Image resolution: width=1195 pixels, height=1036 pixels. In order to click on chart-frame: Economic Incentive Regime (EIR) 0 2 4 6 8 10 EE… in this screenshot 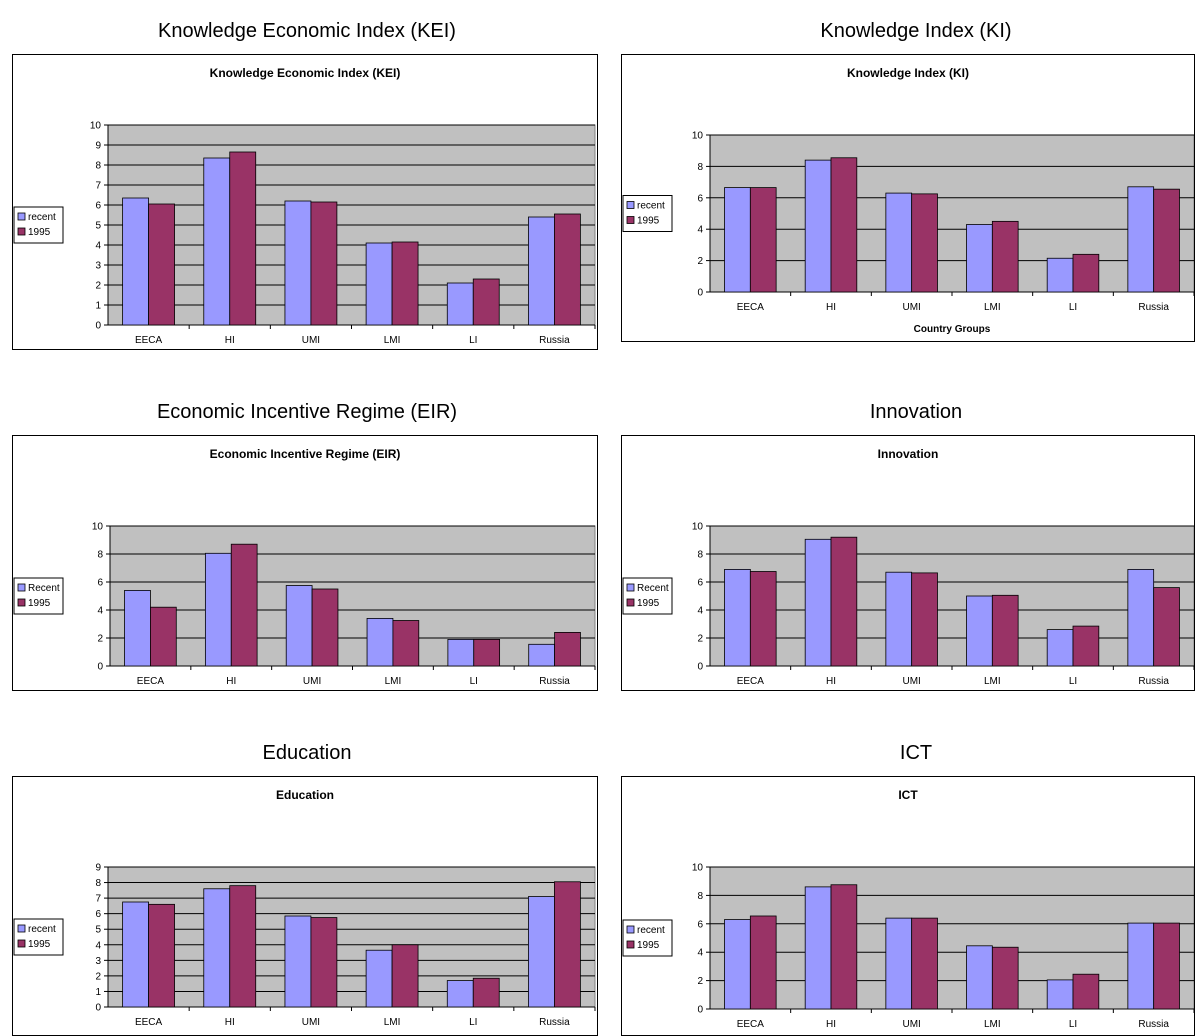, I will do `click(305, 563)`.